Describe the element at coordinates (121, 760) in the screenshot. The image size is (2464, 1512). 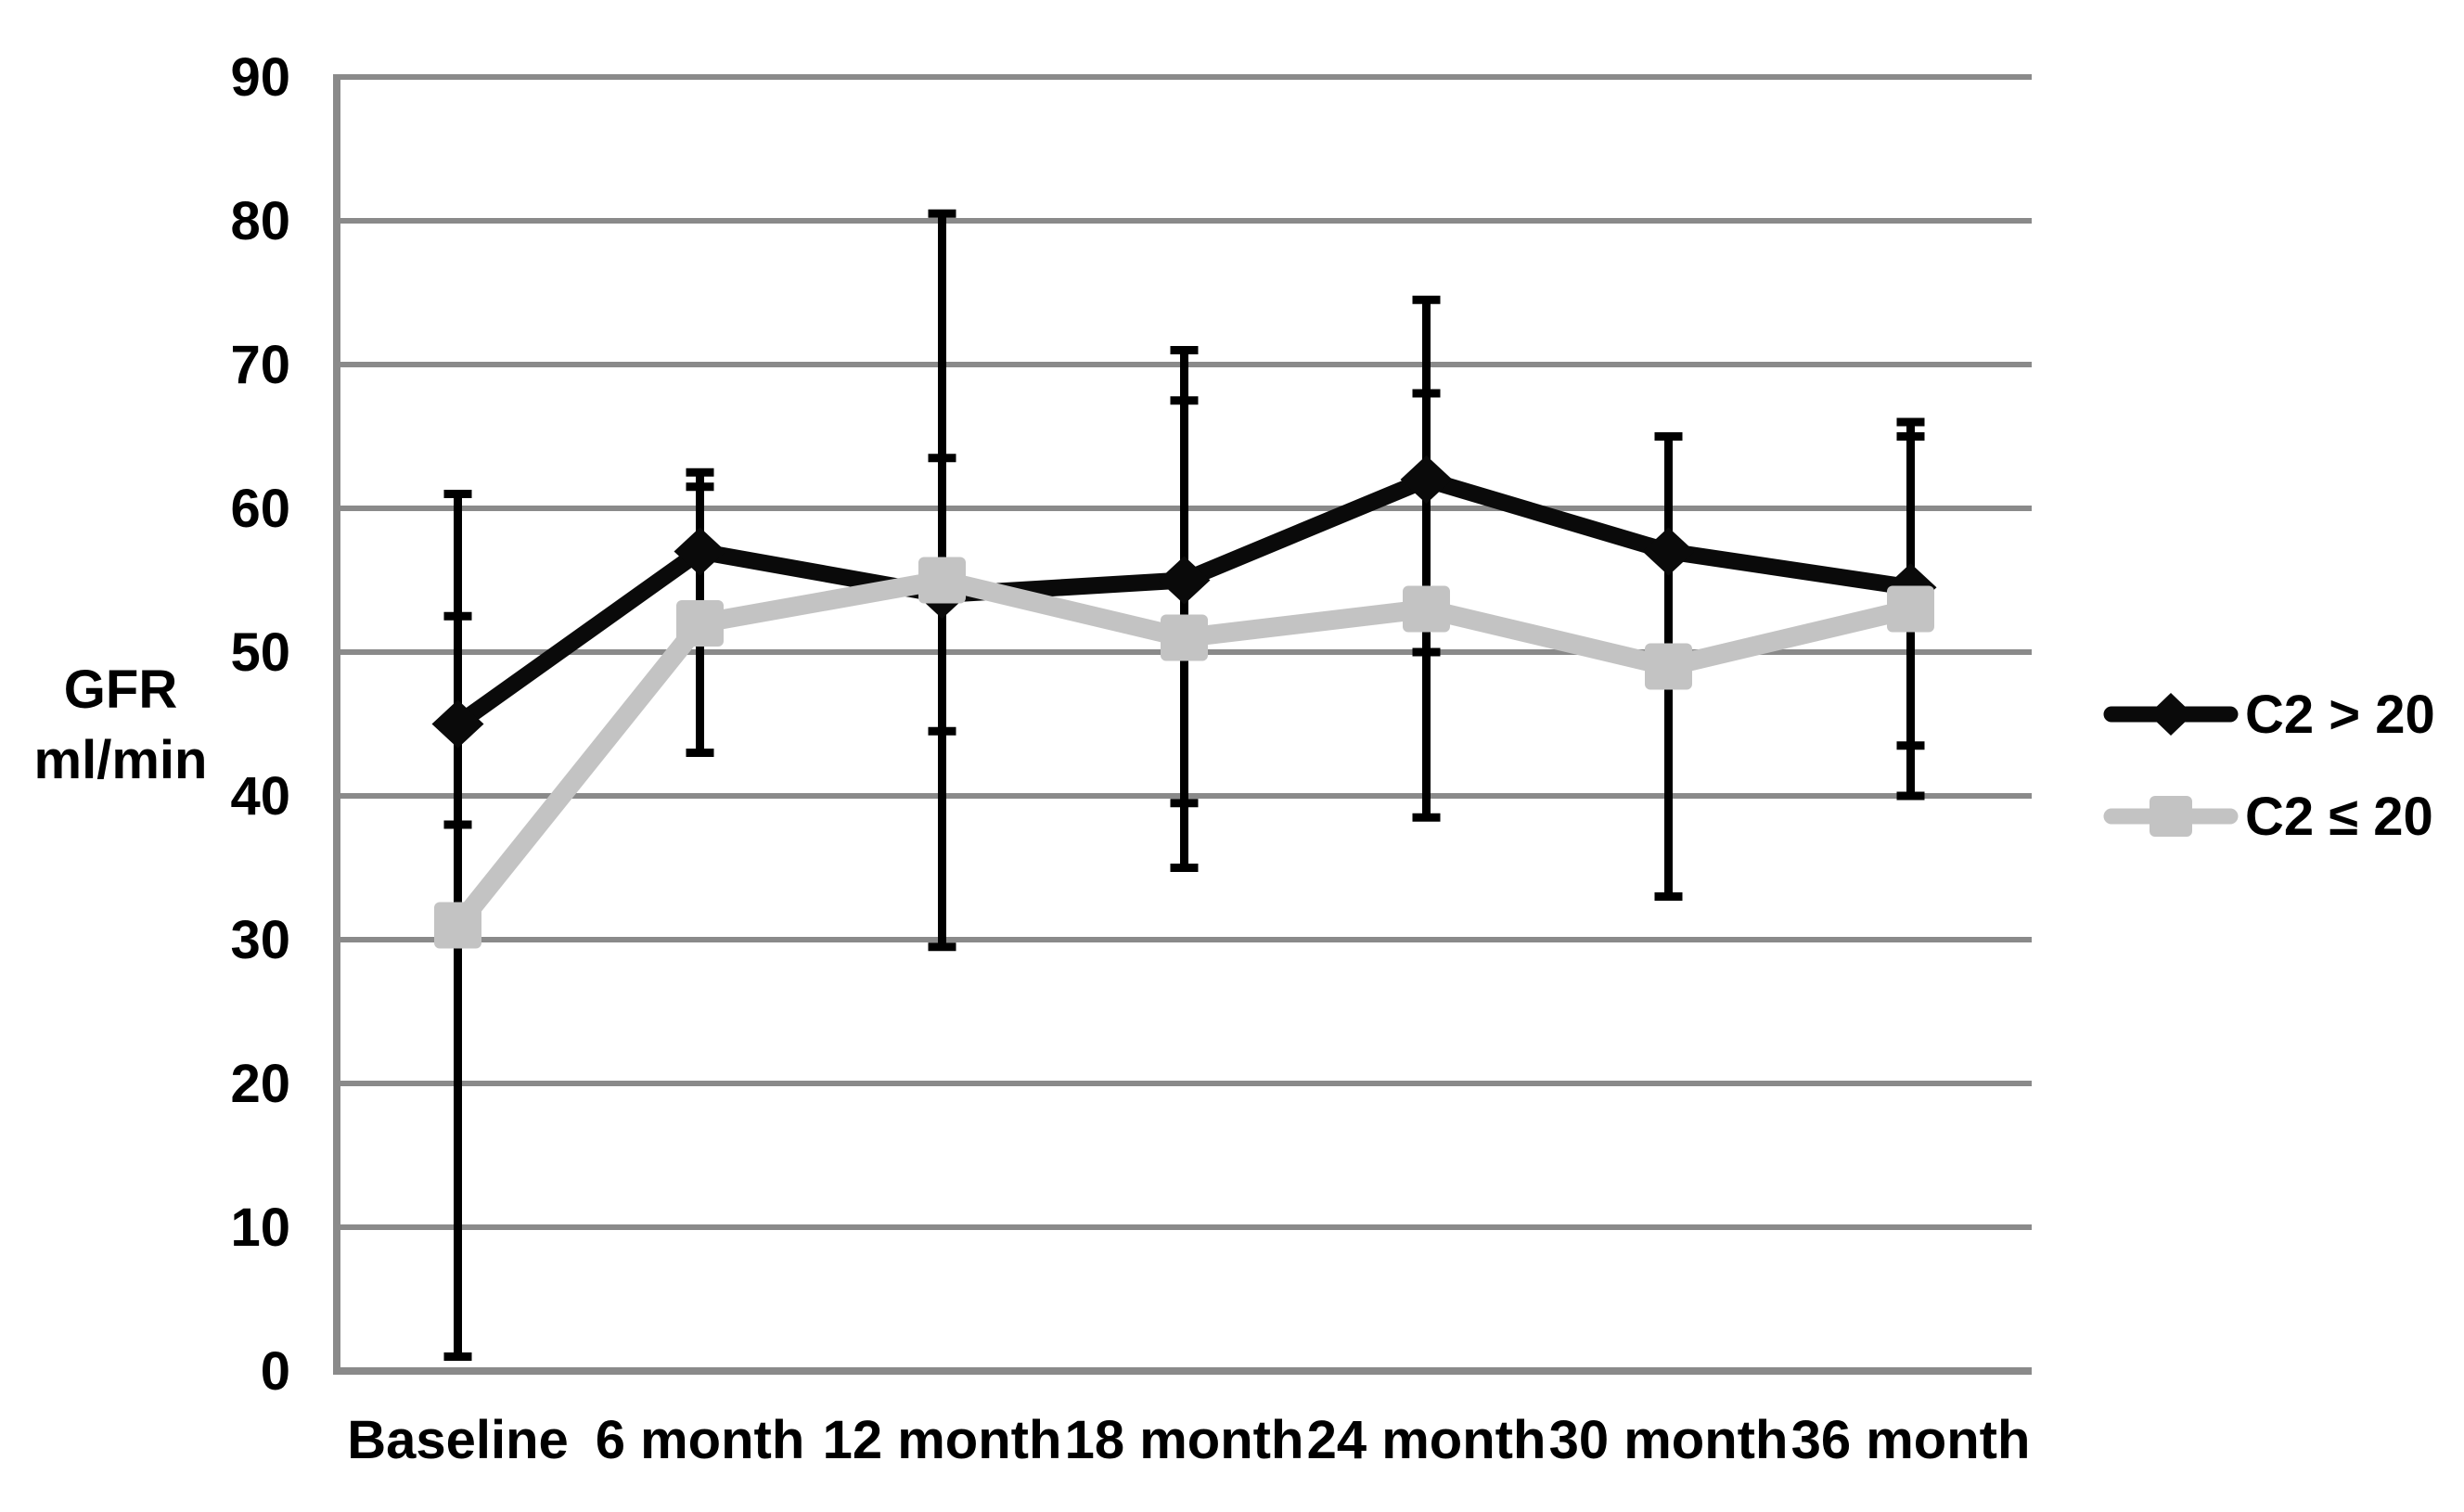
I see `y-axis-title-line-2: ml/min` at that location.